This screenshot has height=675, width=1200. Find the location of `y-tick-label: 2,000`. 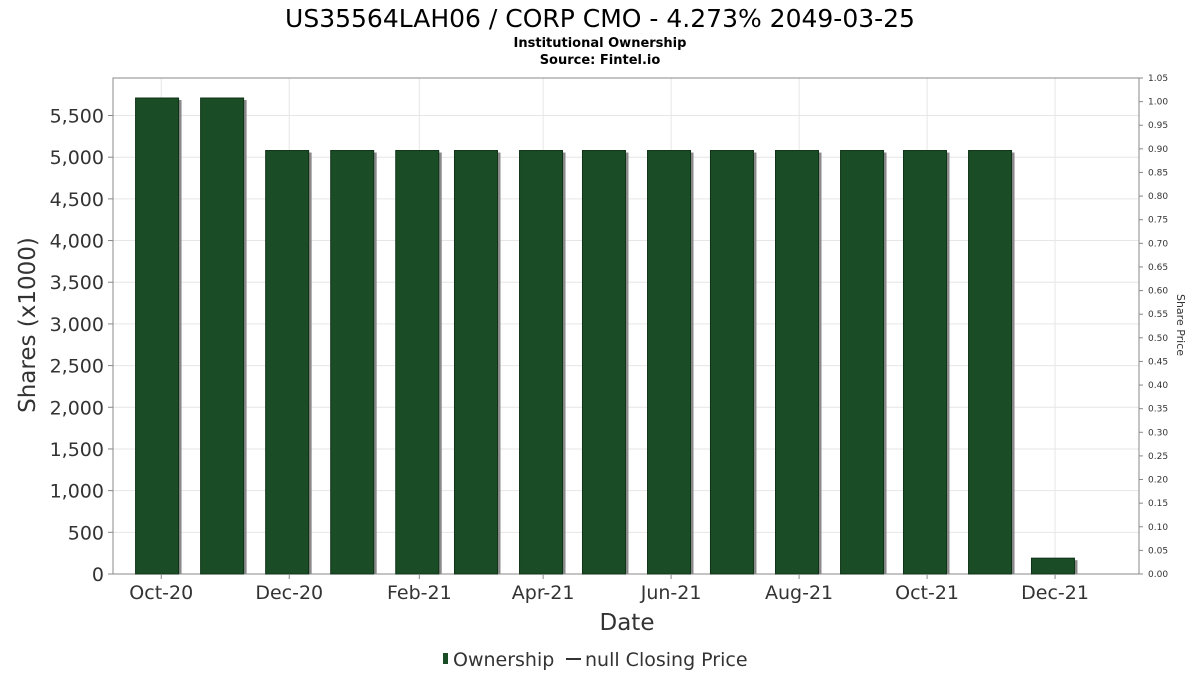

y-tick-label: 2,000 is located at coordinates (77, 408).